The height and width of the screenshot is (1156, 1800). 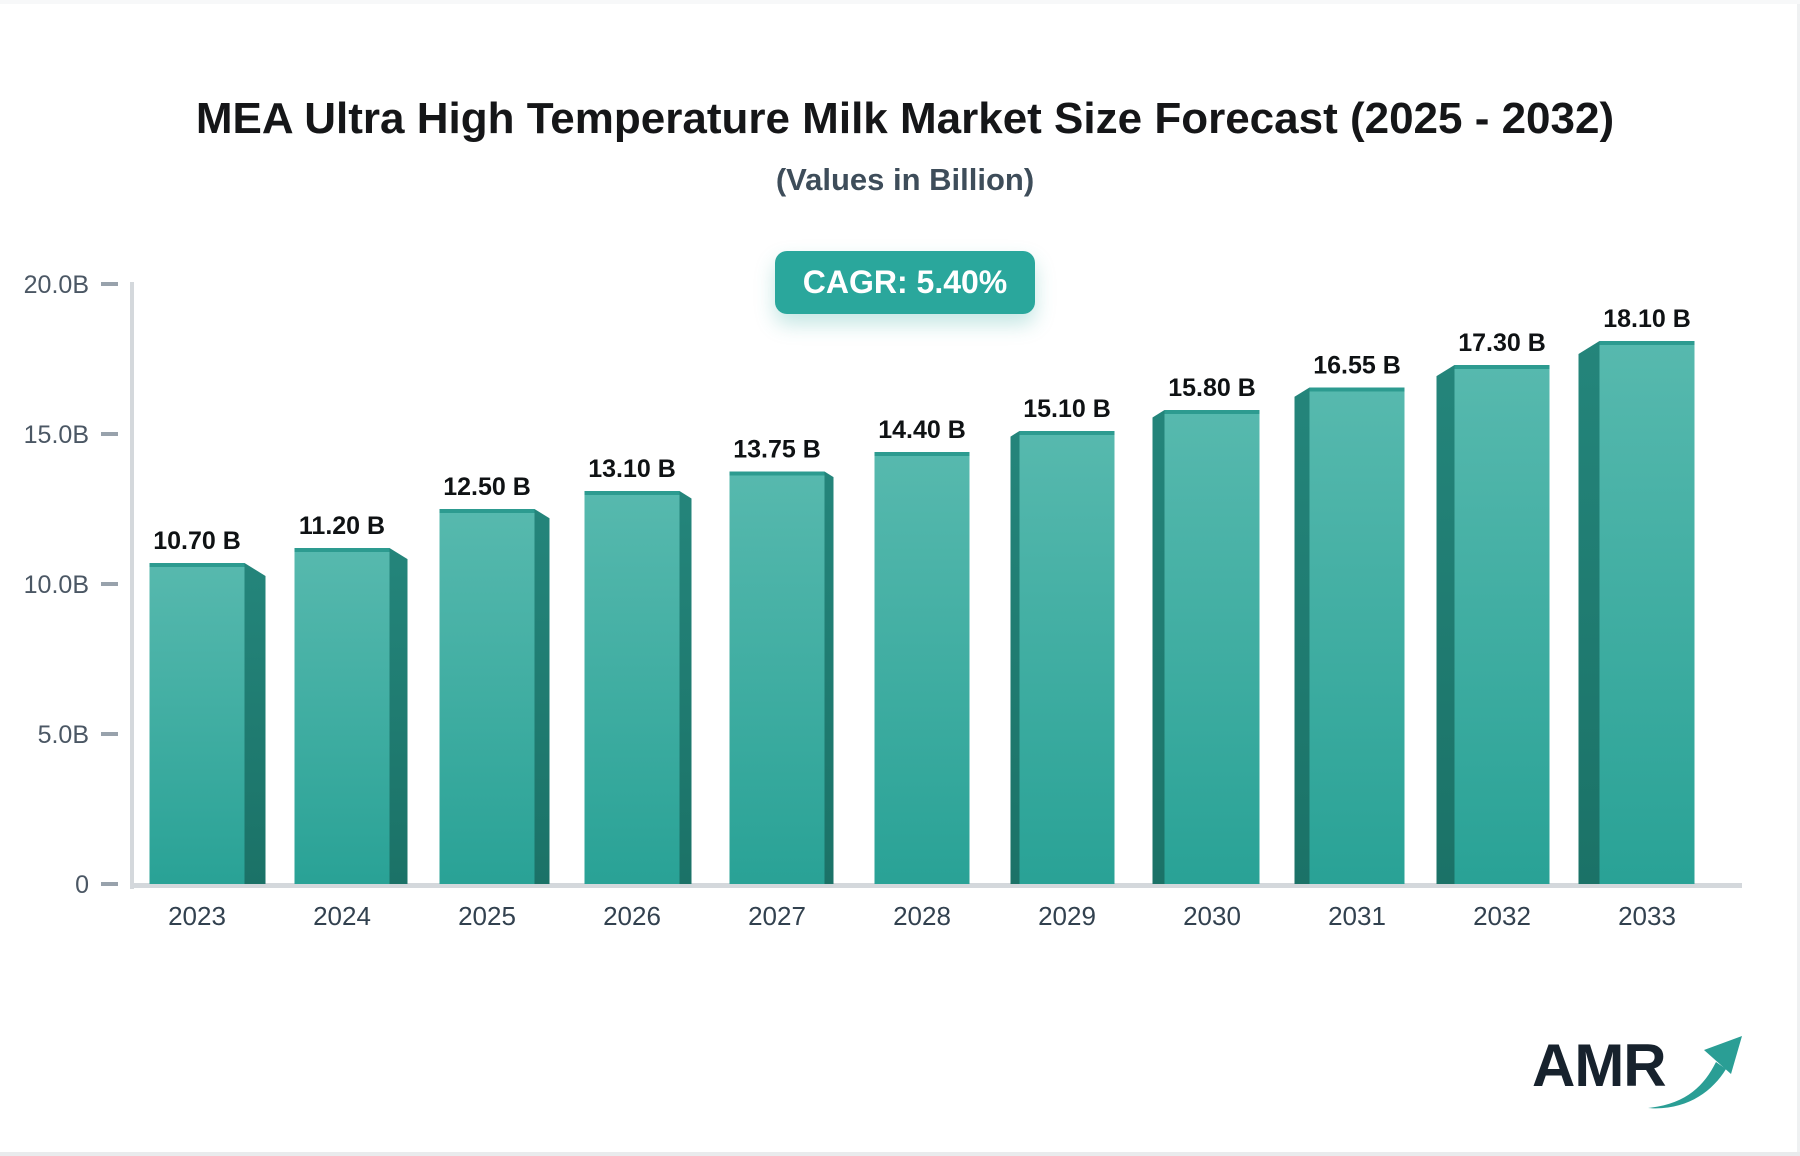 What do you see at coordinates (1647, 916) in the screenshot?
I see `x-tick-label: 2033` at bounding box center [1647, 916].